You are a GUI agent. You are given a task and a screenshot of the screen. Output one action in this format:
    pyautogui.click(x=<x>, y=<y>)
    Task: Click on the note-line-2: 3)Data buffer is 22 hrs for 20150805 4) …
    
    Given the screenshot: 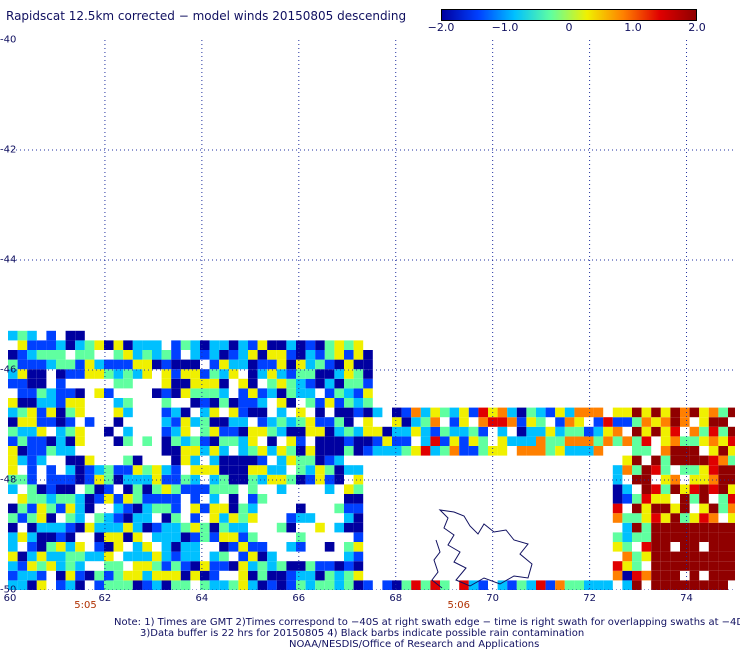 What is the action you would take?
    pyautogui.click(x=362, y=633)
    